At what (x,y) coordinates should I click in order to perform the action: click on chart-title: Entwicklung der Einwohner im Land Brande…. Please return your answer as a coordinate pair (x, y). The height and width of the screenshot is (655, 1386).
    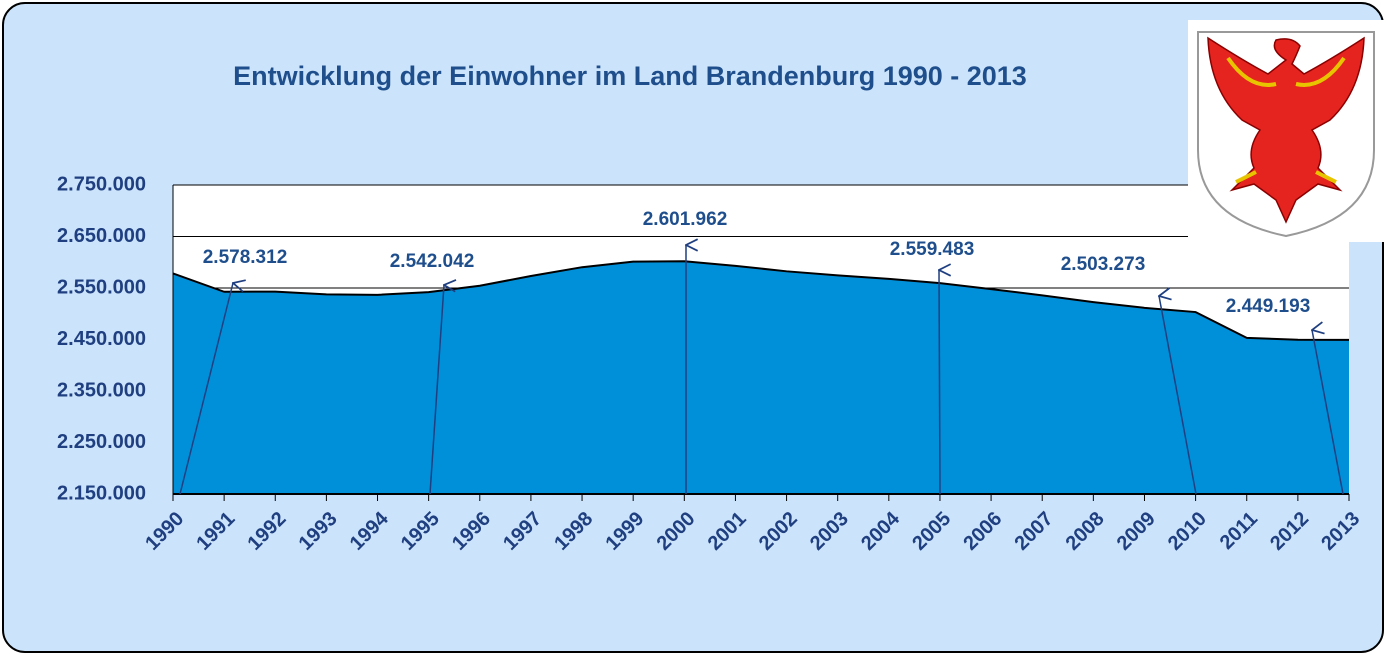
    Looking at the image, I should click on (630, 76).